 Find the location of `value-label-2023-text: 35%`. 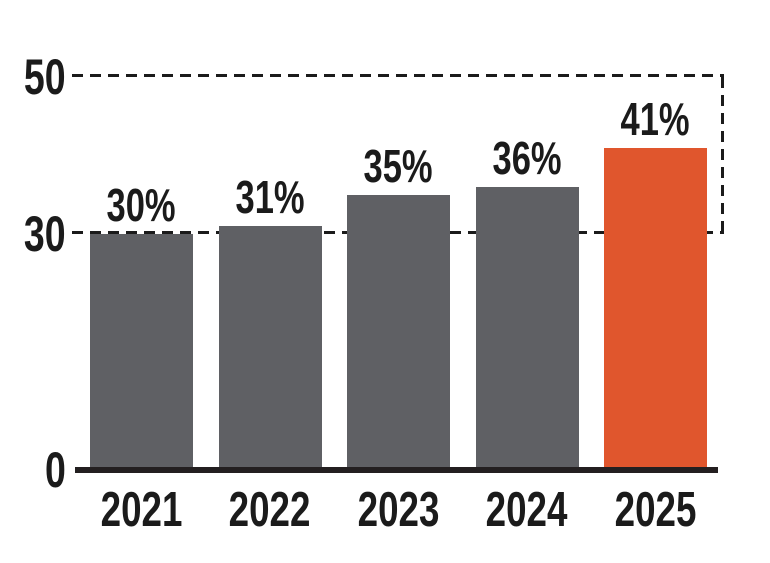

value-label-2023-text: 35% is located at coordinates (398, 165).